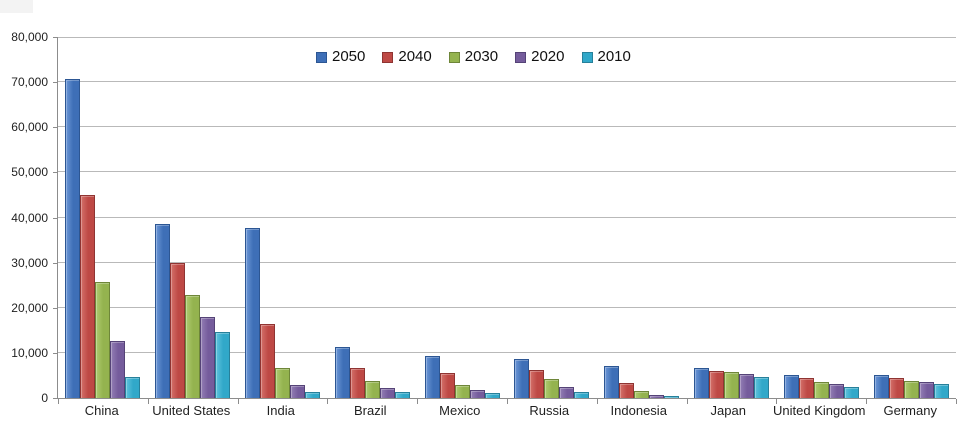 This screenshot has width=960, height=427. What do you see at coordinates (521, 57) in the screenshot?
I see `legend-marker-2020` at bounding box center [521, 57].